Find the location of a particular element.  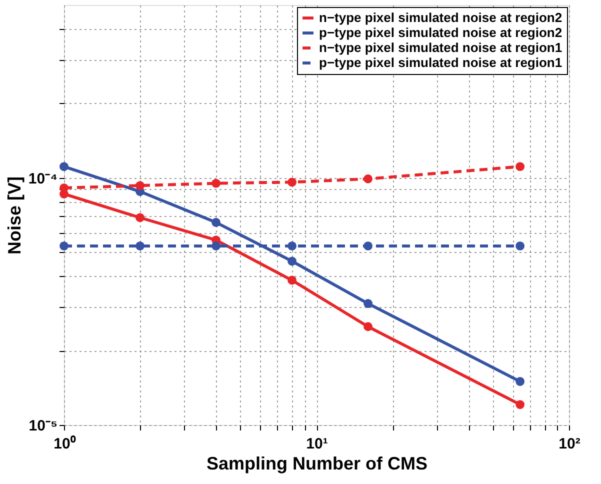

legend-label: n−type pixel simulated noise at region2 is located at coordinates (440, 17).